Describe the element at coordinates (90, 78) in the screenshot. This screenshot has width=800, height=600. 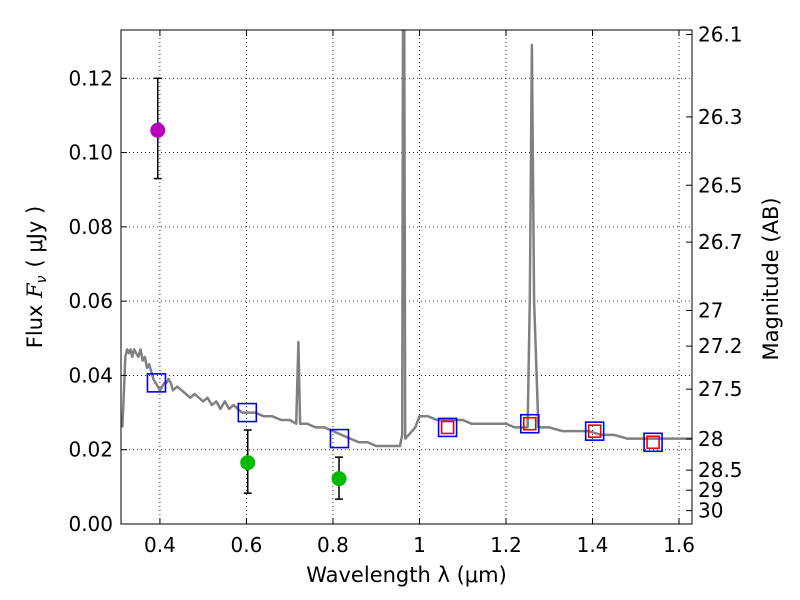
I see `y-tick-label: 0.12` at that location.